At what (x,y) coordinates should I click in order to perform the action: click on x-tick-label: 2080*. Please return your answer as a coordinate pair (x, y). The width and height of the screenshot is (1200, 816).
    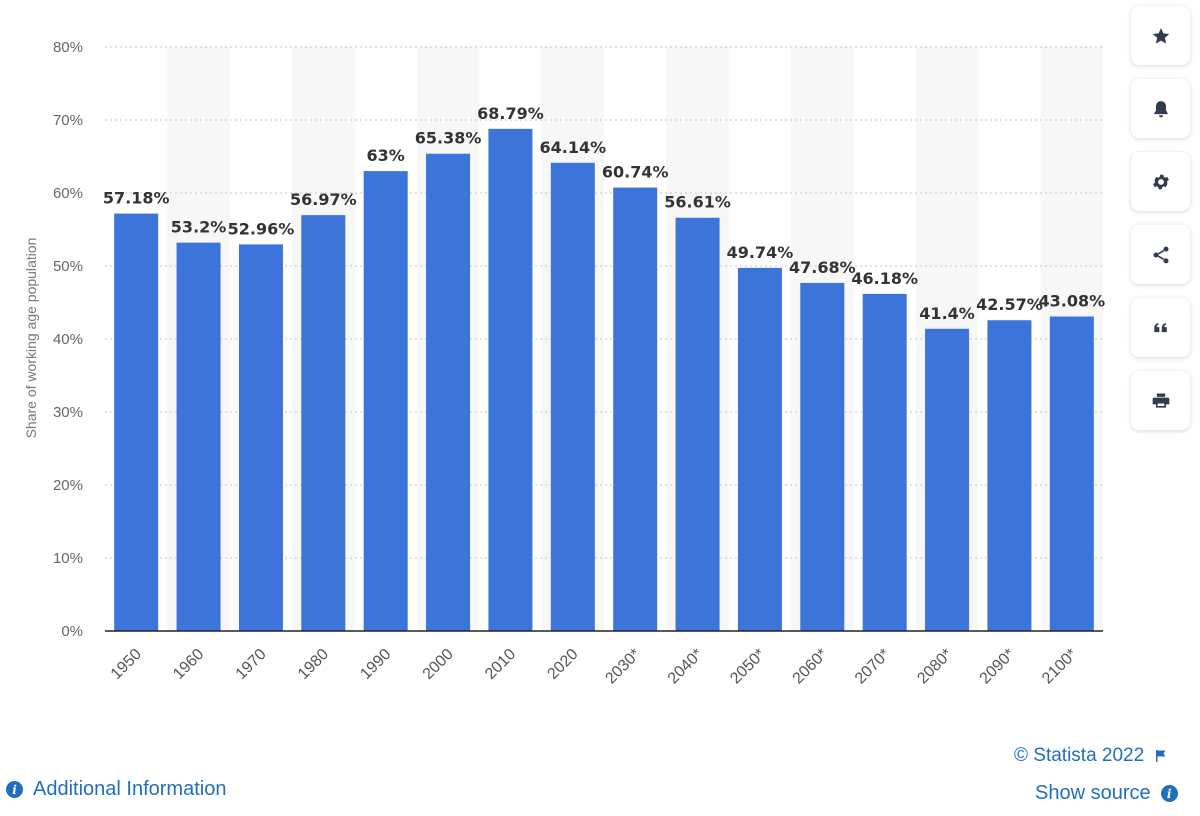
    Looking at the image, I should click on (935, 667).